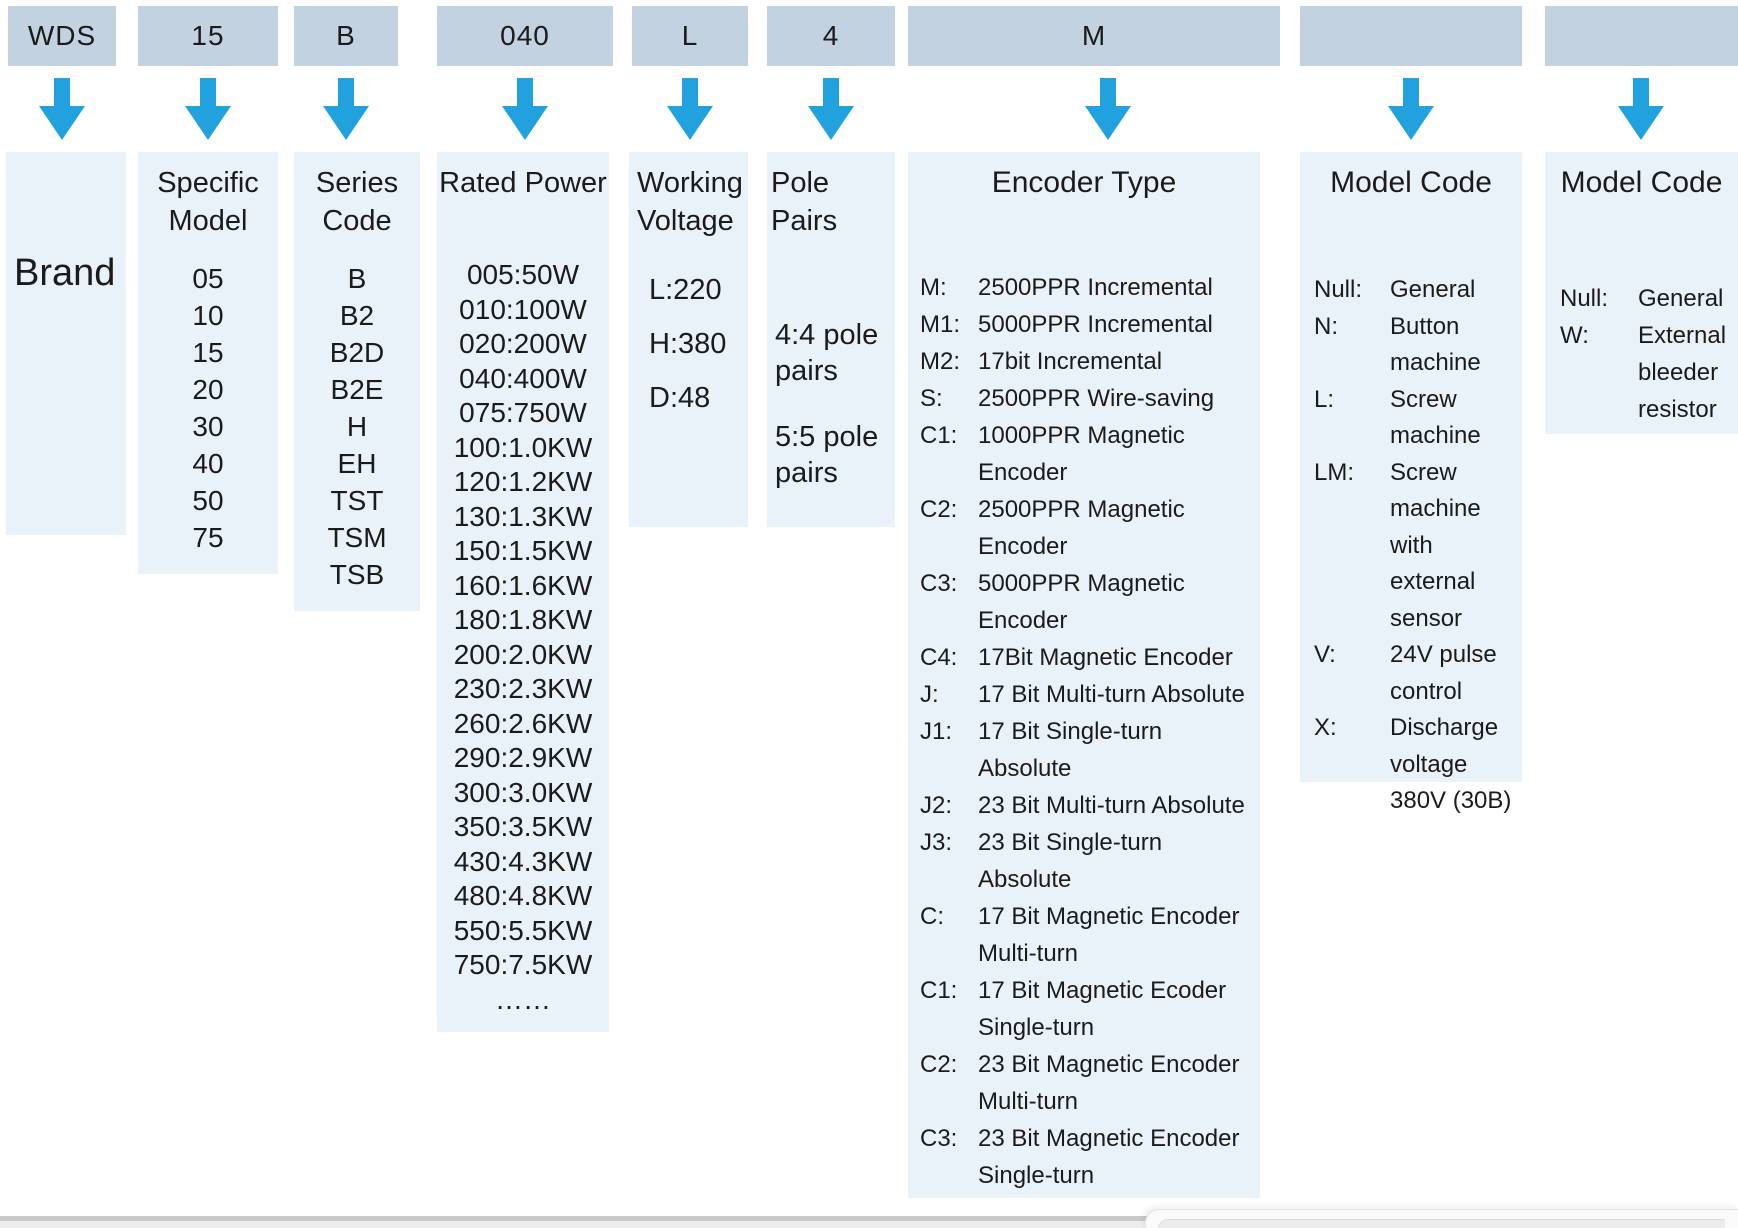  What do you see at coordinates (62, 35) in the screenshot?
I see `code-label: WDS` at bounding box center [62, 35].